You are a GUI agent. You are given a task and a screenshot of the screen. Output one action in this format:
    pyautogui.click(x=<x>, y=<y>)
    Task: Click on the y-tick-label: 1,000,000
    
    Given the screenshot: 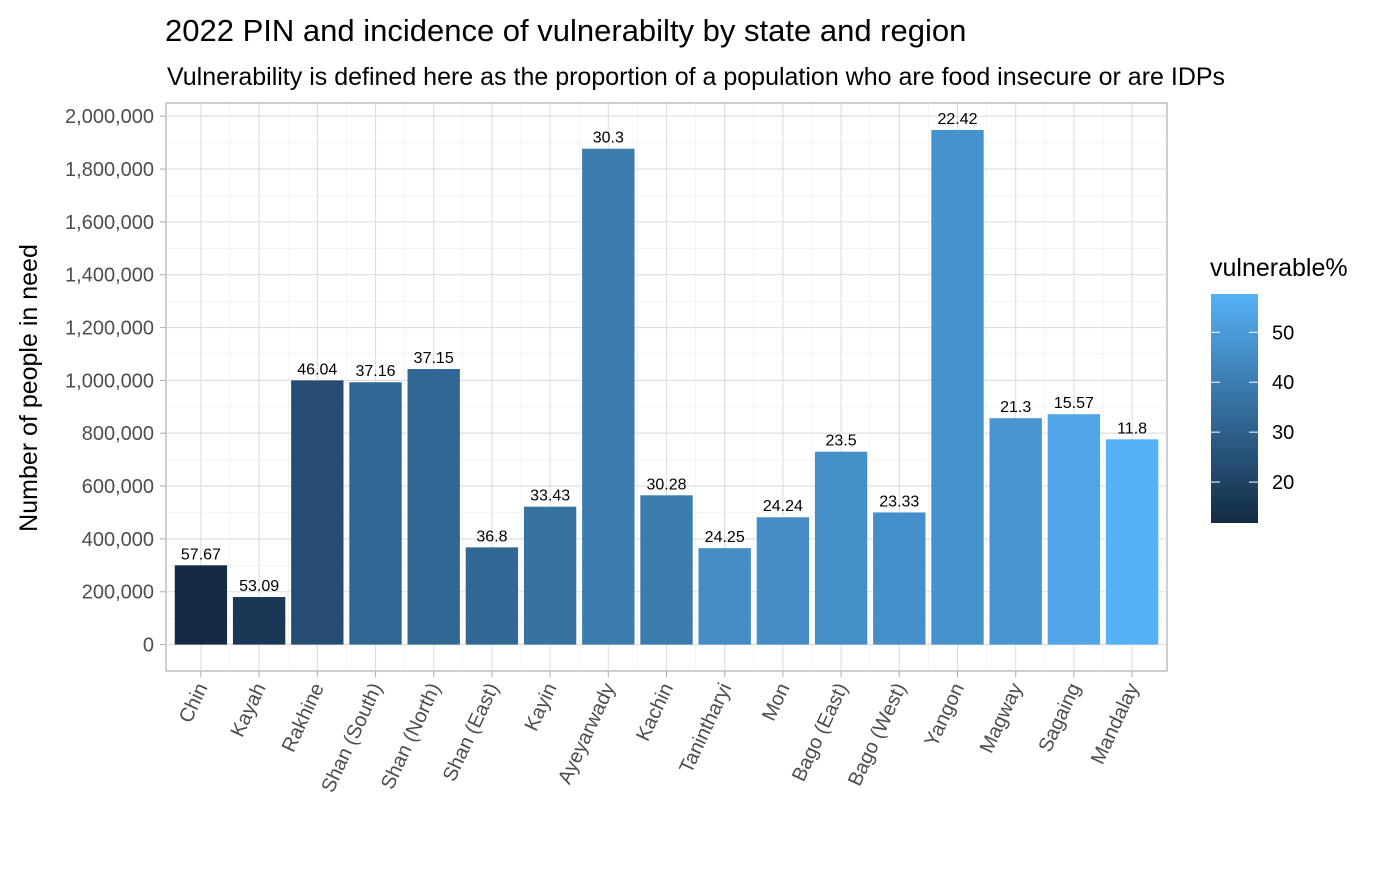 What is the action you would take?
    pyautogui.click(x=109, y=381)
    